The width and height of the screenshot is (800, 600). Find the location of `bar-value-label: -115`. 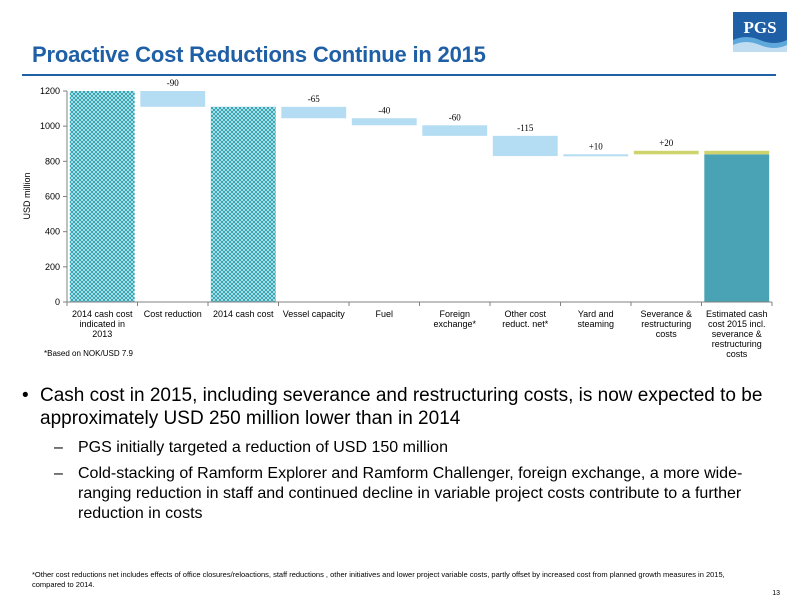

bar-value-label: -115 is located at coordinates (525, 128).